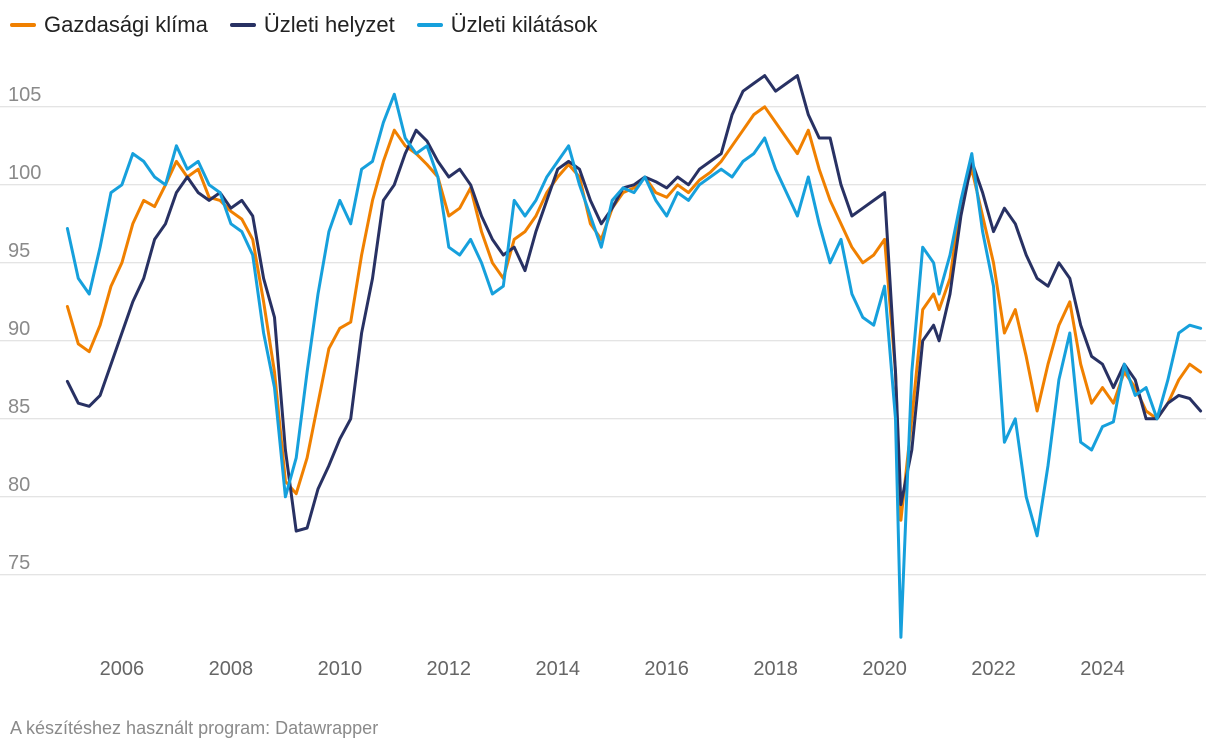  Describe the element at coordinates (126, 24) in the screenshot. I see `legend-label: Gazdasági klíma` at that location.